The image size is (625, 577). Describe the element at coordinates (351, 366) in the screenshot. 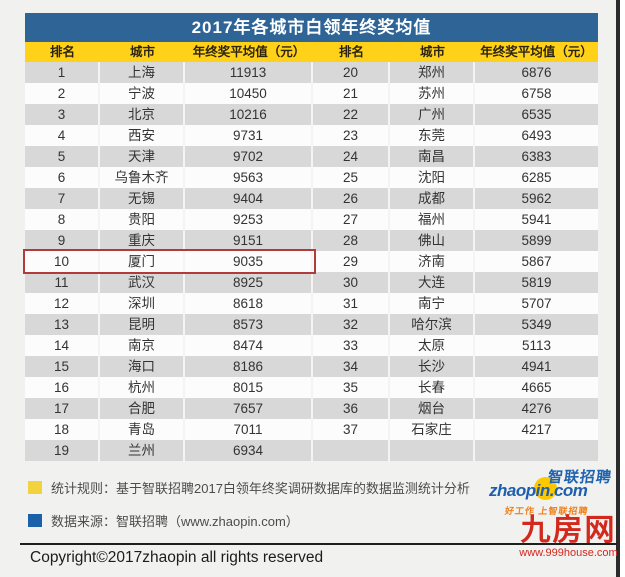

I see `rank-cell: 34` at that location.